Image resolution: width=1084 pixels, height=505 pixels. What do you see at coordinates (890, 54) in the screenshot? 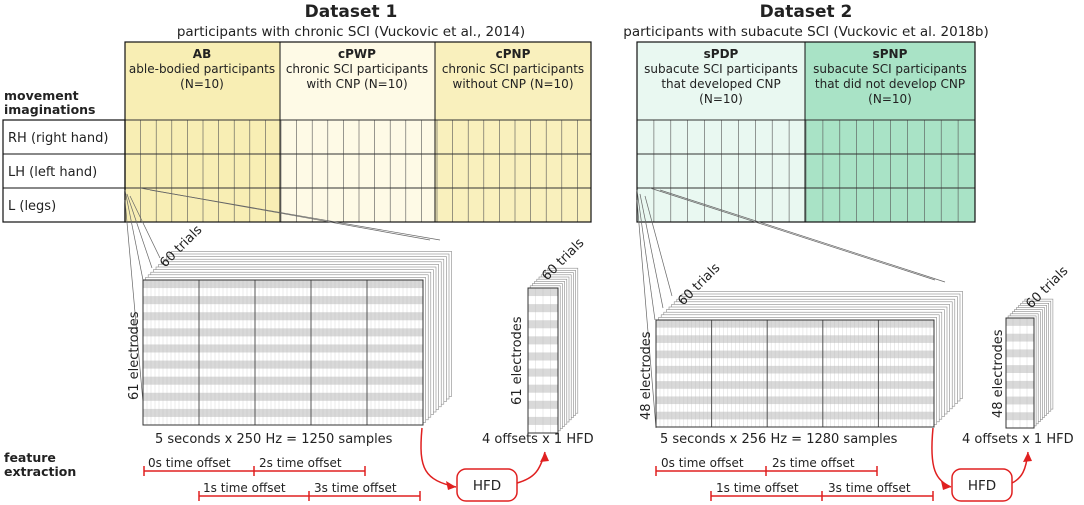
I see `group-spnp-name: sPNP` at bounding box center [890, 54].